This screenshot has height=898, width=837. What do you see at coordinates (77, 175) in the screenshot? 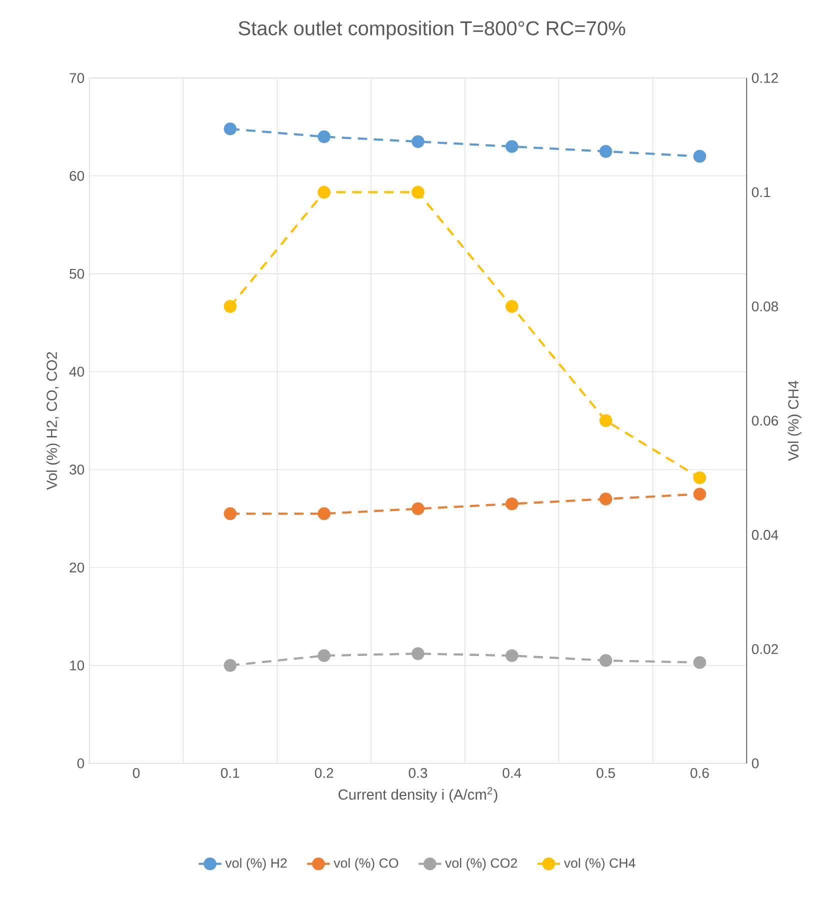
I see `y-tick-label: 60` at bounding box center [77, 175].